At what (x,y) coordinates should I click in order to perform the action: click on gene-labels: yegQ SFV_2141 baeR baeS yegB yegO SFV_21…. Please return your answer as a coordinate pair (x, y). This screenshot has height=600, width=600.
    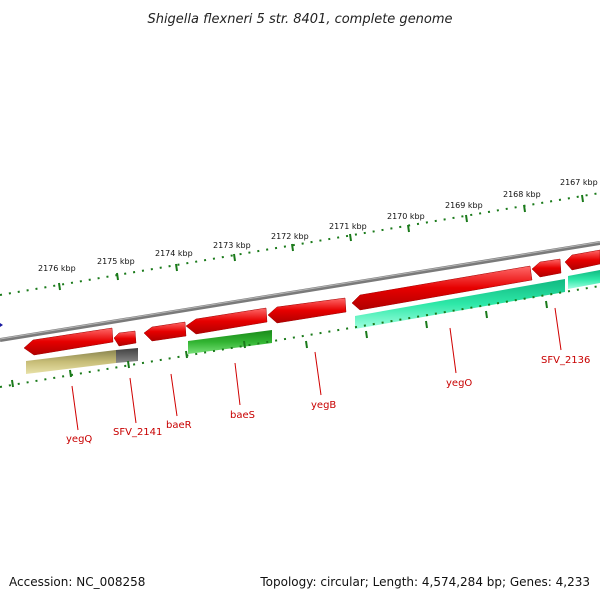
    Looking at the image, I should click on (328, 400).